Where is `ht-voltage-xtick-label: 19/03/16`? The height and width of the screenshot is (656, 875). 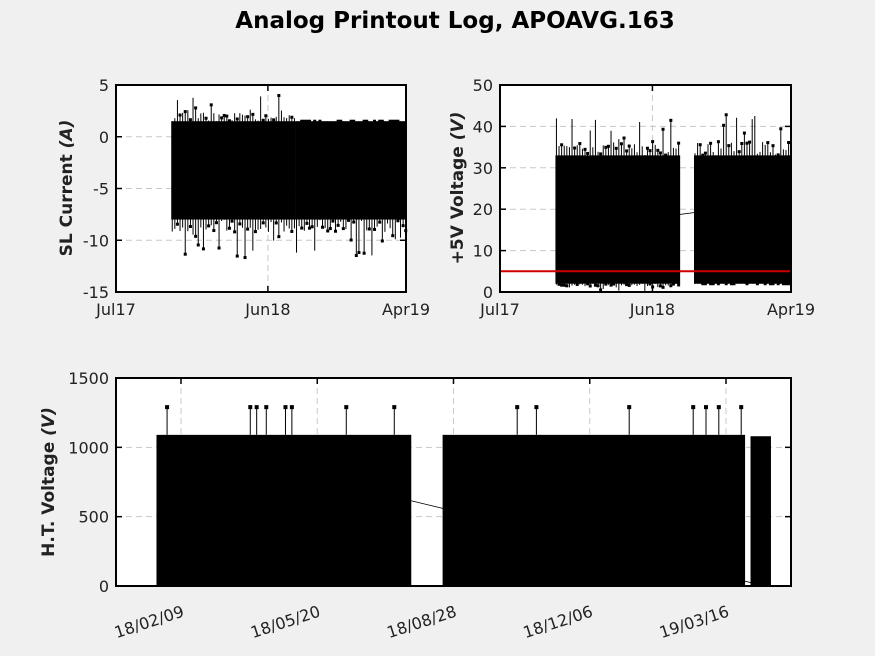
ht-voltage-xtick-label: 19/03/16 is located at coordinates (694, 622).